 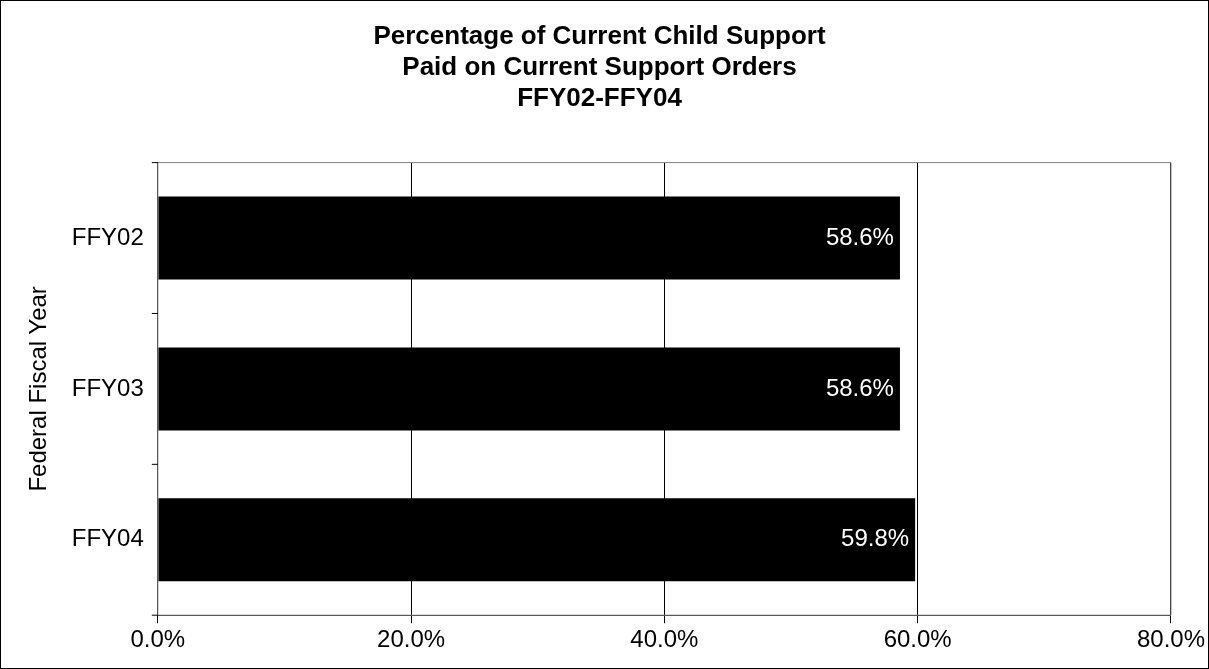 What do you see at coordinates (875, 538) in the screenshot?
I see `data-label: 59.8%` at bounding box center [875, 538].